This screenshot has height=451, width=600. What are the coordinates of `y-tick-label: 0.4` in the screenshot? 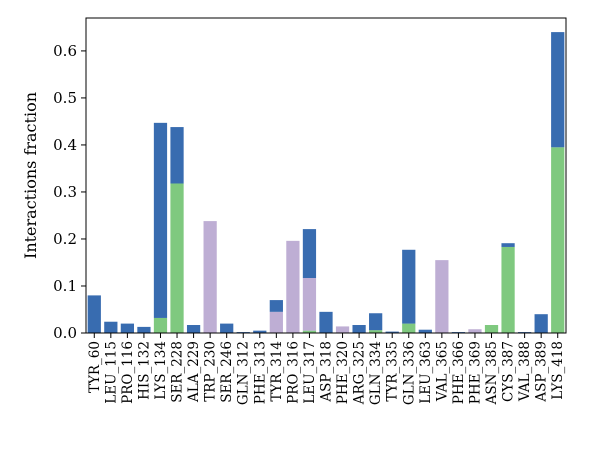 It's located at (65, 145).